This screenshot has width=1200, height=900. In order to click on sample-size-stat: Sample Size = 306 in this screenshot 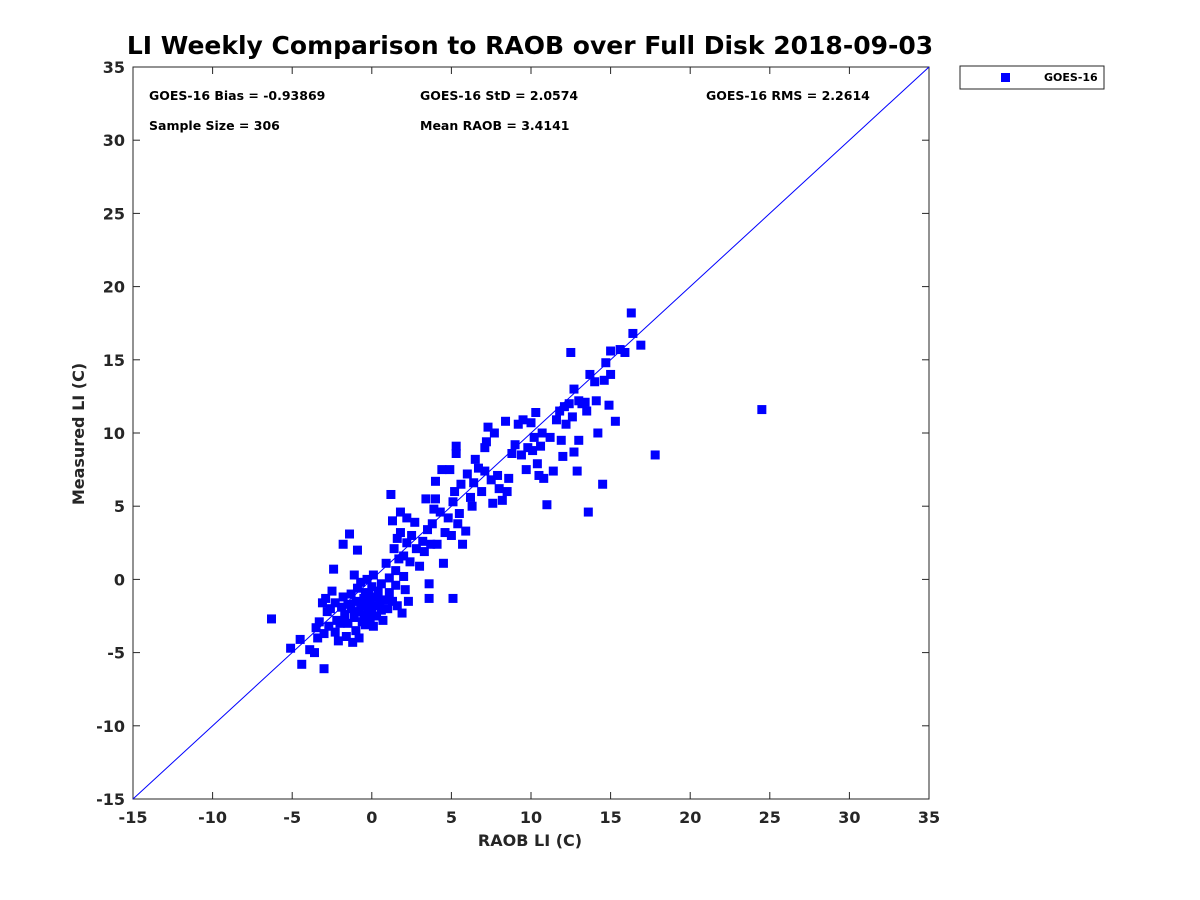, I will do `click(214, 125)`.